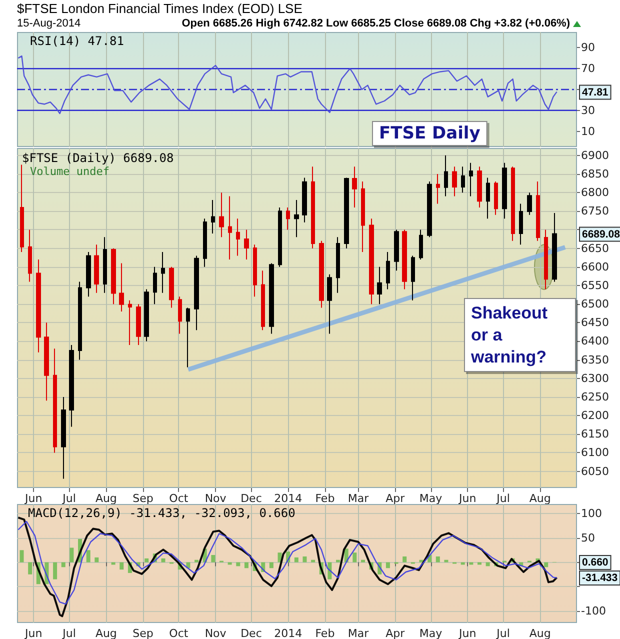 This screenshot has width=620, height=639. I want to click on y-tick-label: 6650, so click(595, 248).